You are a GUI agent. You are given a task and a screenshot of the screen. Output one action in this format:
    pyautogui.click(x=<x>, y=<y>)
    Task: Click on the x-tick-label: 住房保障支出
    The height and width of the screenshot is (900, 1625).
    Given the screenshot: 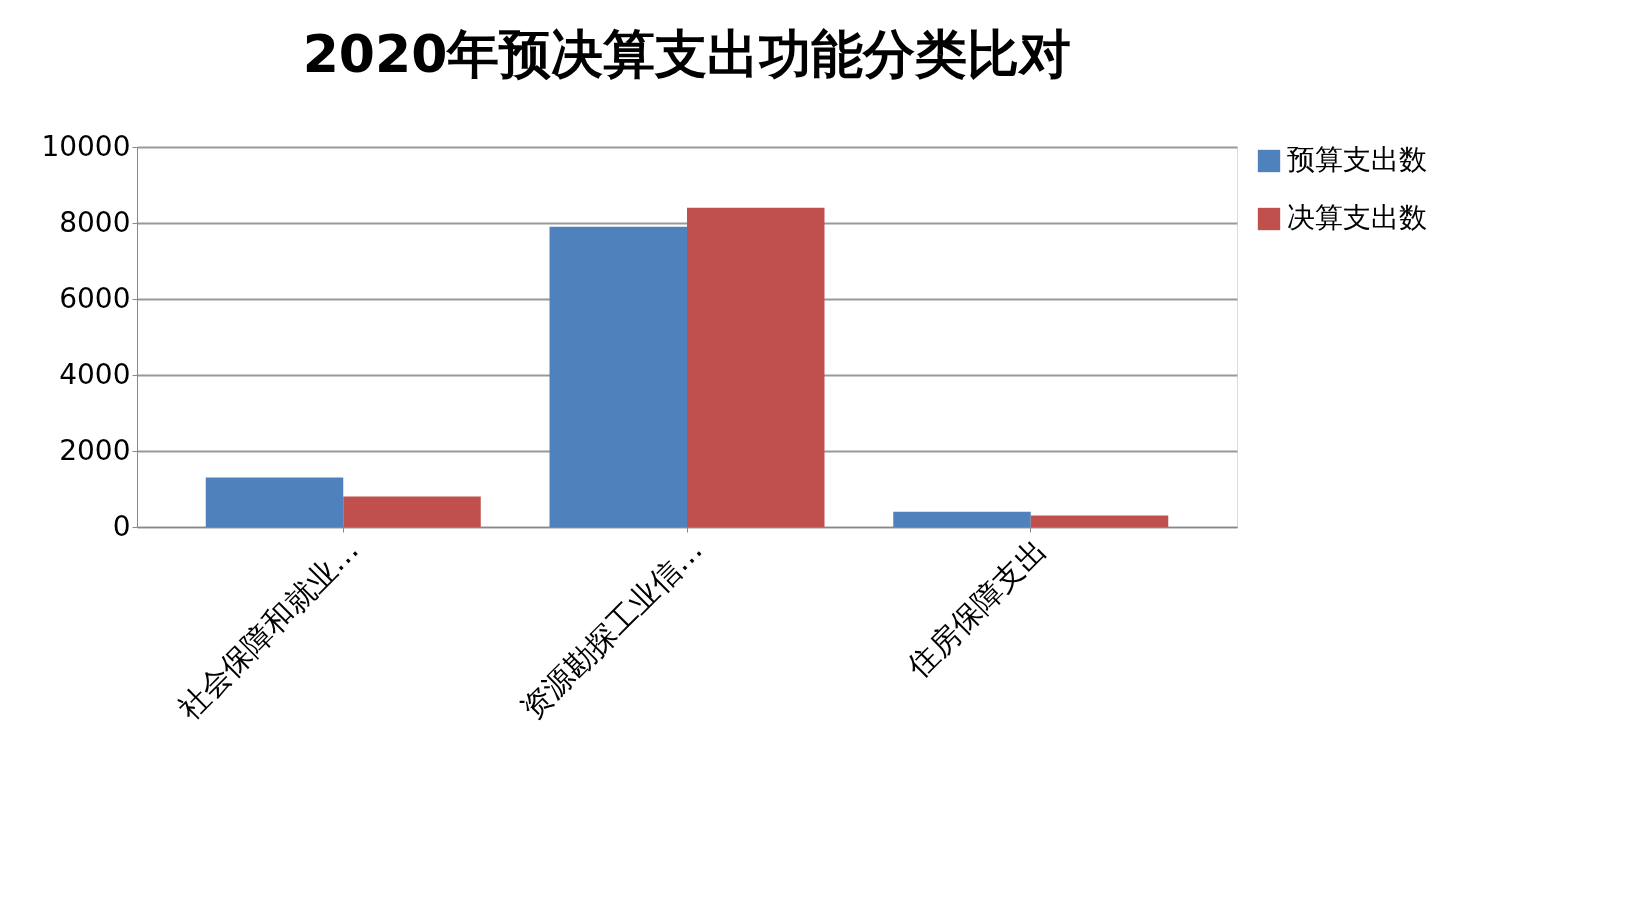 What is the action you would take?
    pyautogui.click(x=976, y=608)
    